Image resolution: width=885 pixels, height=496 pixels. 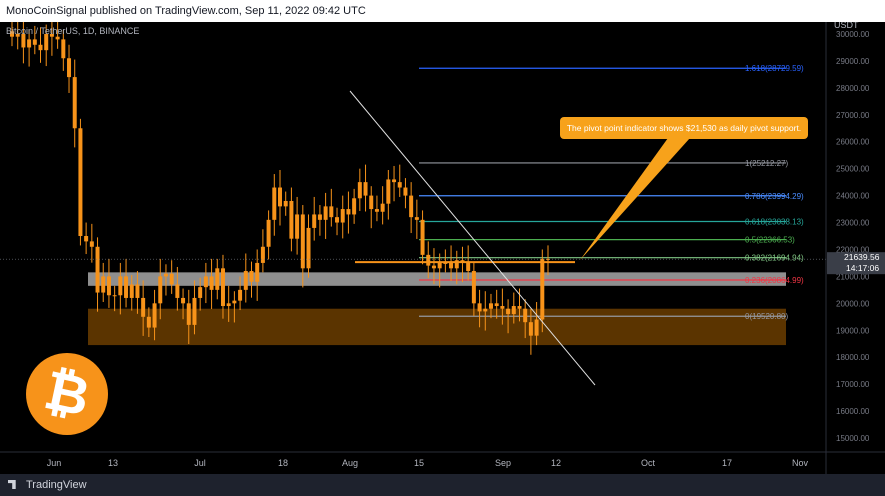 What do you see at coordinates (862, 268) in the screenshot?
I see `price-label-countdown: 14:17:06` at bounding box center [862, 268].